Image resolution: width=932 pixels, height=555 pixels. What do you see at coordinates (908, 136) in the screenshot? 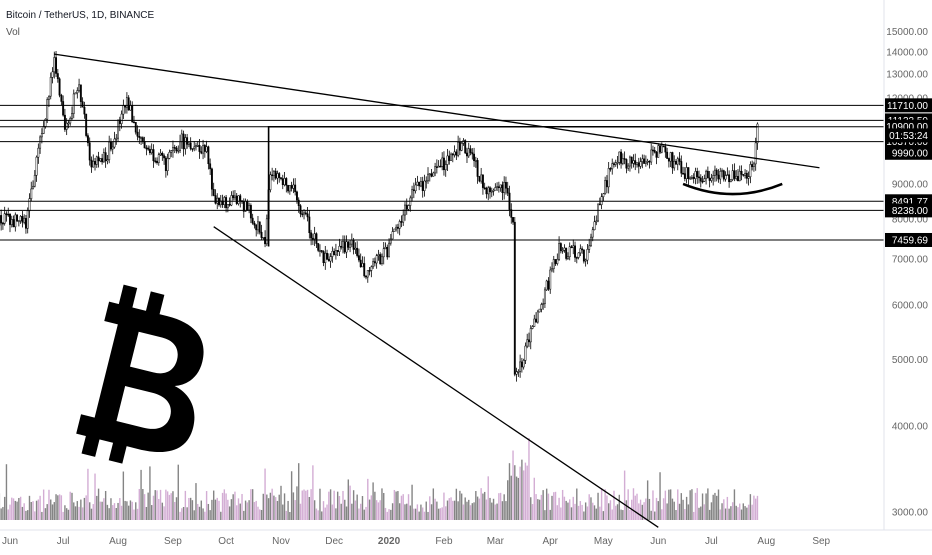
I see `bar-countdown-label: 01:53:24` at bounding box center [908, 136].